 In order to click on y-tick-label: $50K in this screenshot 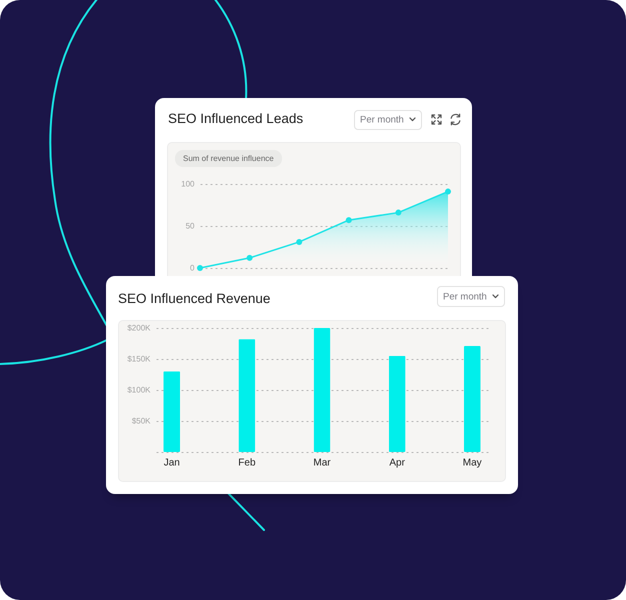, I will do `click(142, 421)`.